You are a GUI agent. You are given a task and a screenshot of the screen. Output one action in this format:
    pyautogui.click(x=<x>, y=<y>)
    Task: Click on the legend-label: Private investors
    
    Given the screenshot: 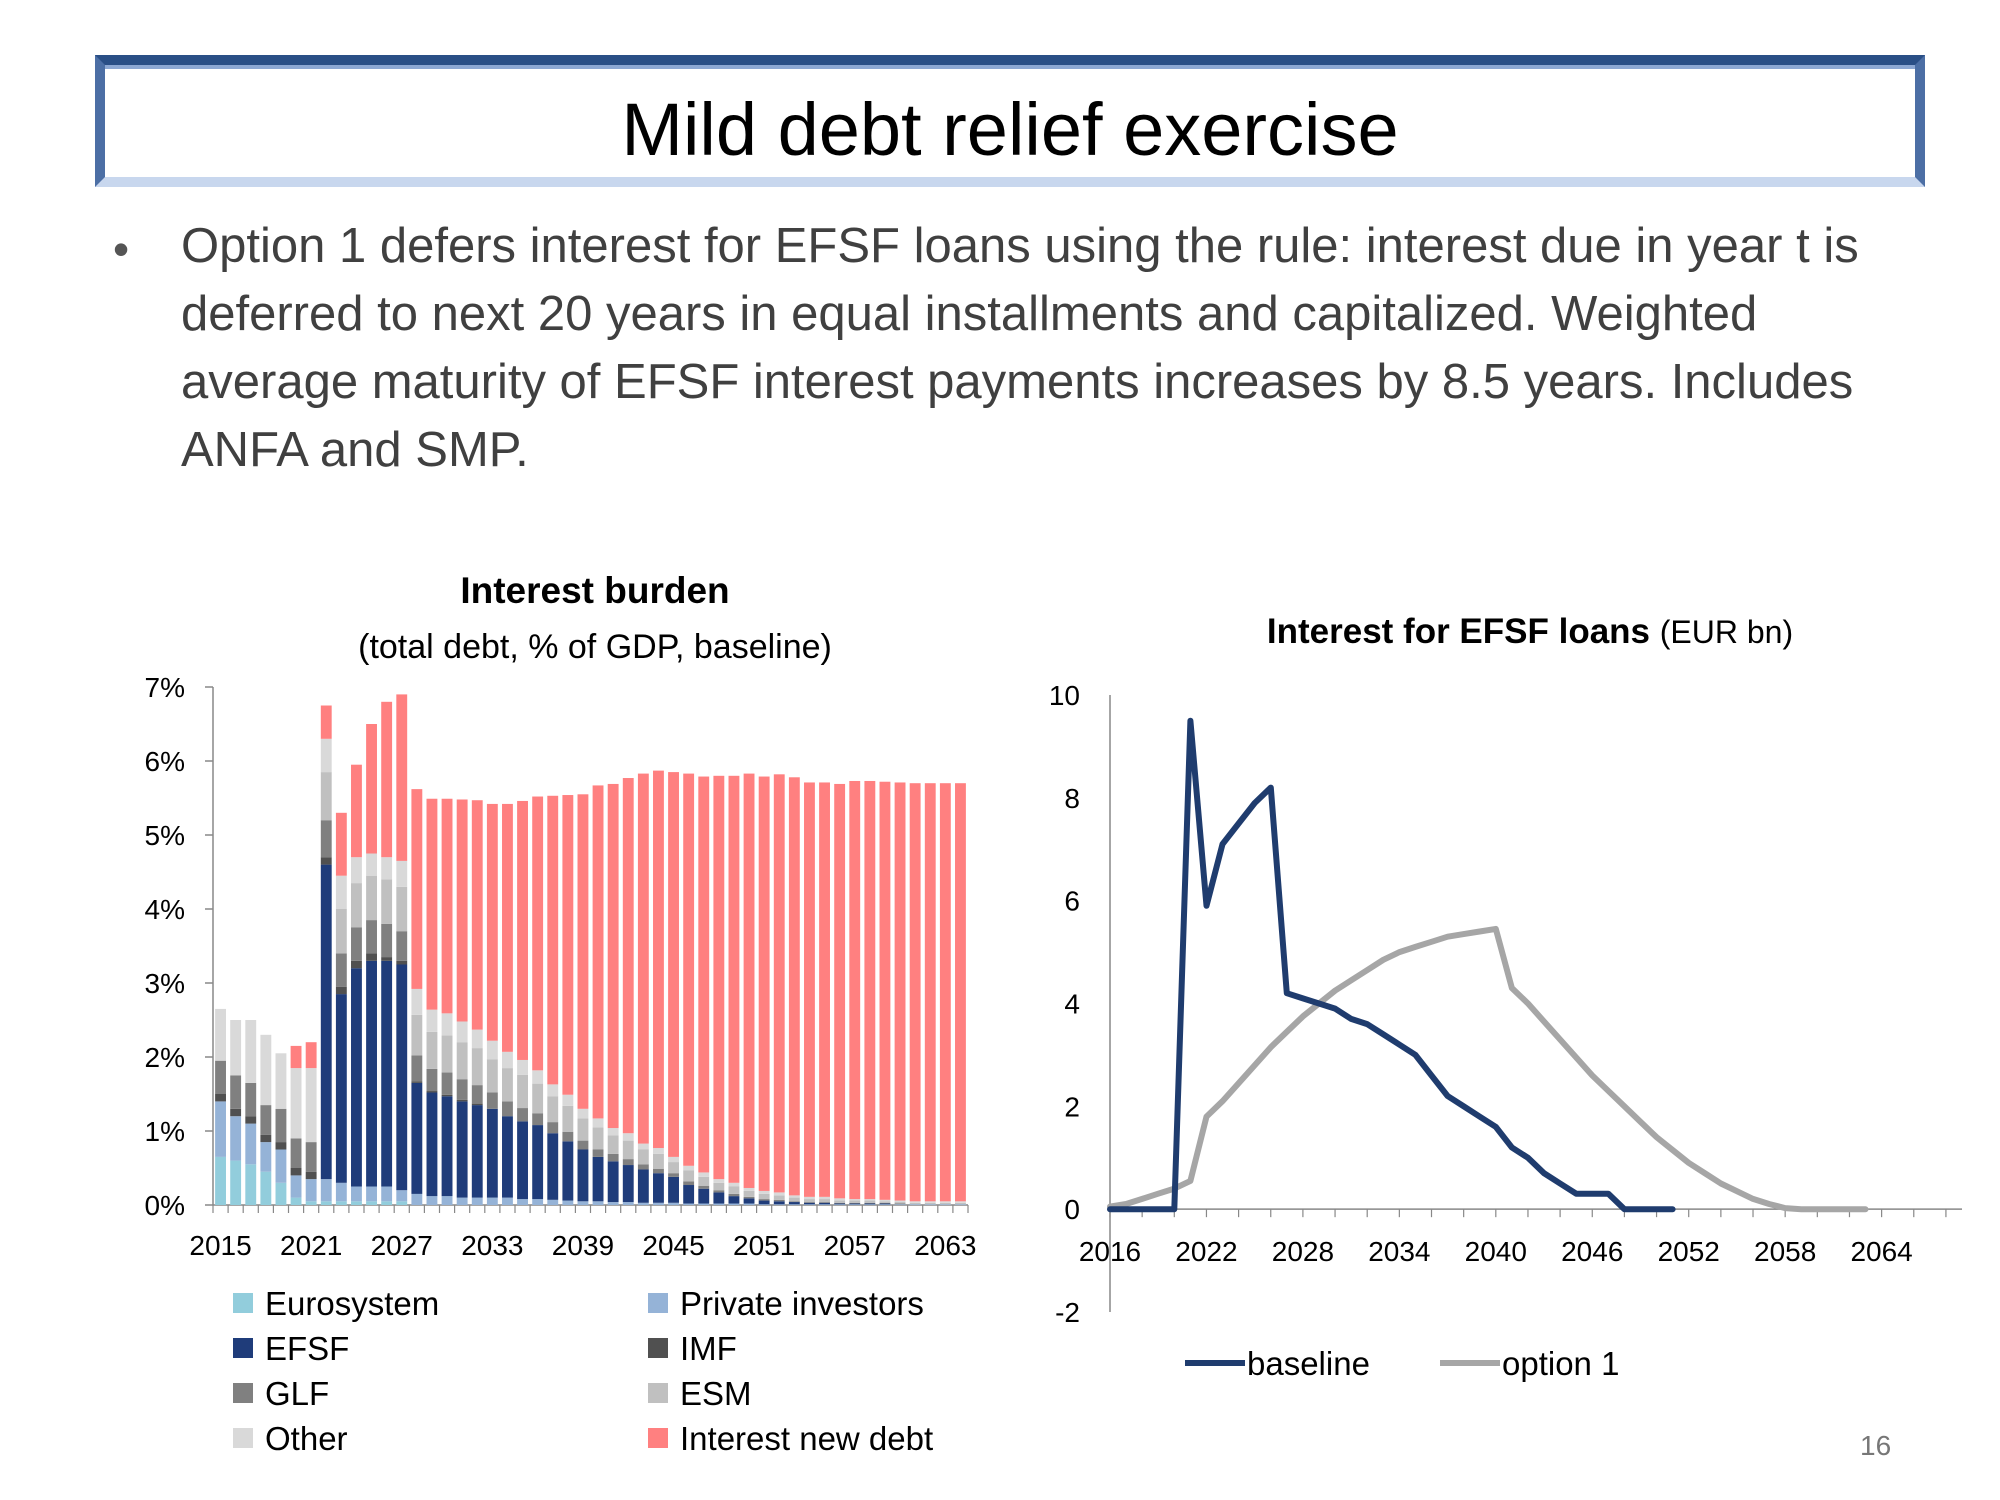 What is the action you would take?
    pyautogui.click(x=802, y=1303)
    